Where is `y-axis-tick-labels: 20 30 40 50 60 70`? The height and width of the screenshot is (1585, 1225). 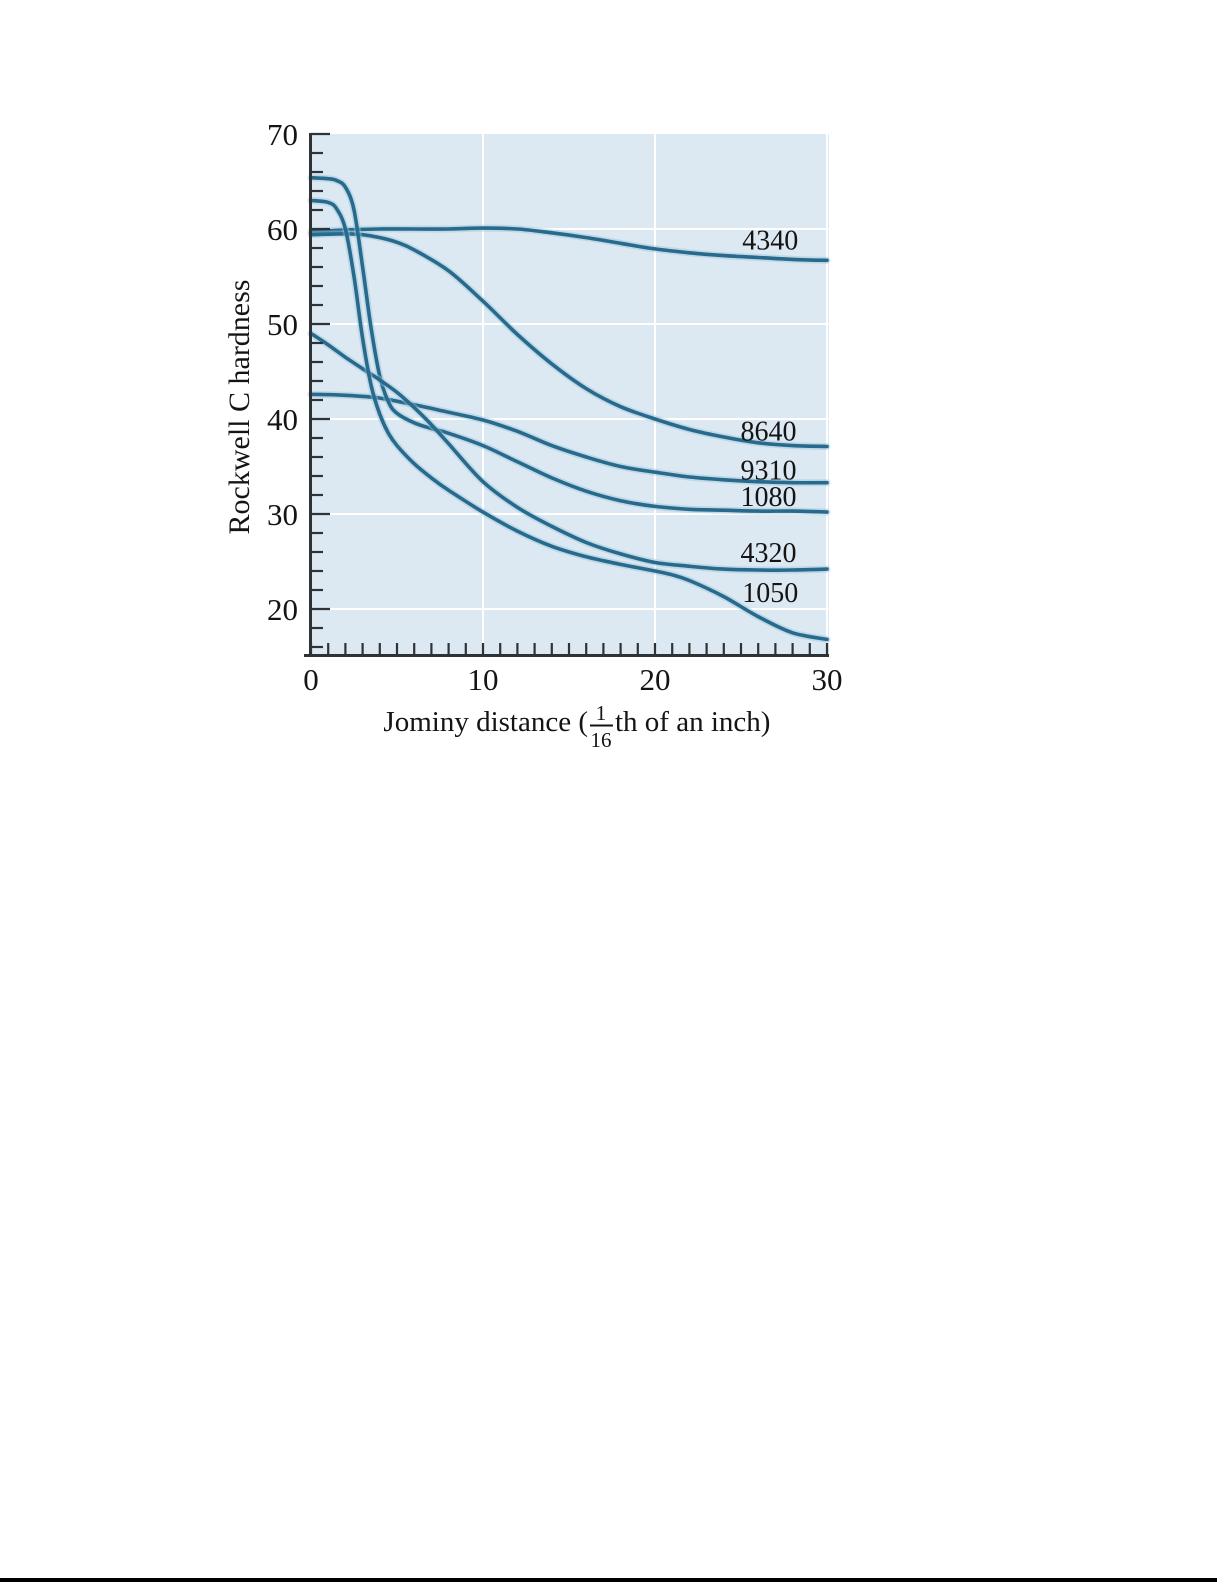
y-axis-tick-labels: 20 30 40 50 60 70 is located at coordinates (282, 372).